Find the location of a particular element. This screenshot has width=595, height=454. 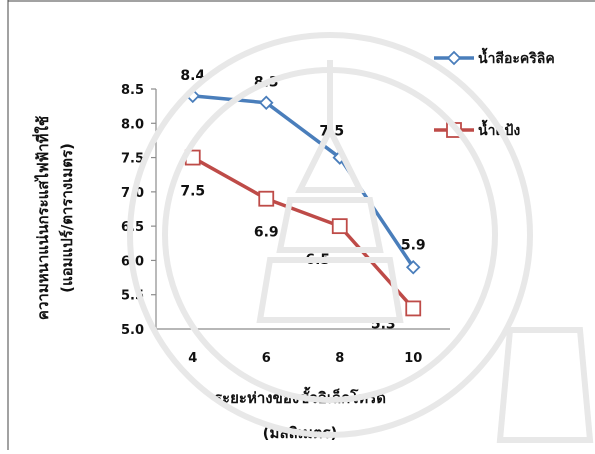

y-axis-title-line-2: (แอมแปร์/ตารางเมตร) is located at coordinates (67, 218).